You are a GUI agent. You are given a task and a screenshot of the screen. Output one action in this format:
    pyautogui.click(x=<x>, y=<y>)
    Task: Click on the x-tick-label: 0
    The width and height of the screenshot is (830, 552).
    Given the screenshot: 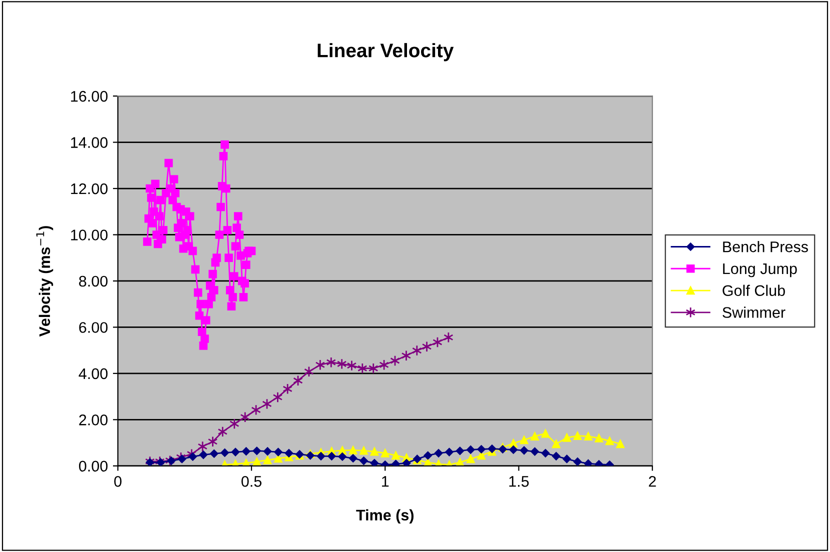 What is the action you would take?
    pyautogui.click(x=118, y=481)
    